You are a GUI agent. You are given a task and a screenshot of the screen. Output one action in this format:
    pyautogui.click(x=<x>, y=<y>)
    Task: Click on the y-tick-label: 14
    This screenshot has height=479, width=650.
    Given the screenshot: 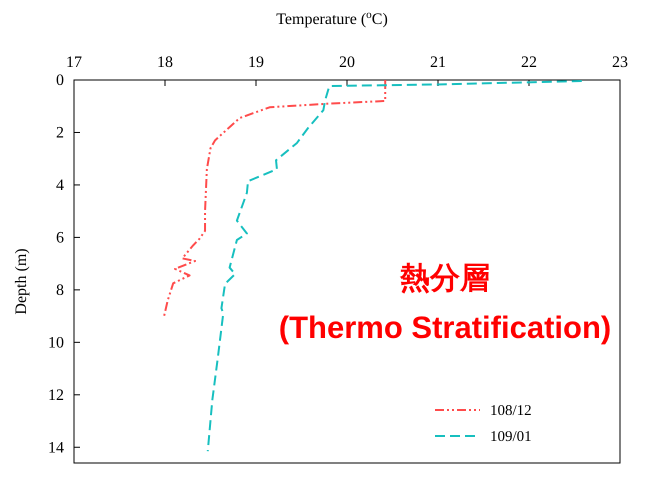 What is the action you would take?
    pyautogui.click(x=56, y=447)
    